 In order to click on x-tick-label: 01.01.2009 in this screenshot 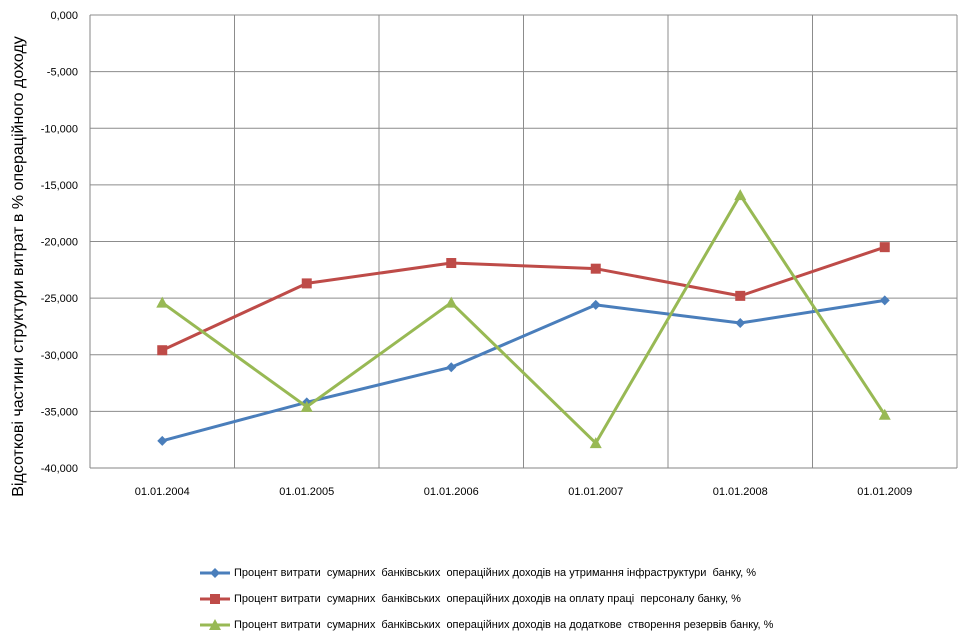, I will do `click(884, 492)`.